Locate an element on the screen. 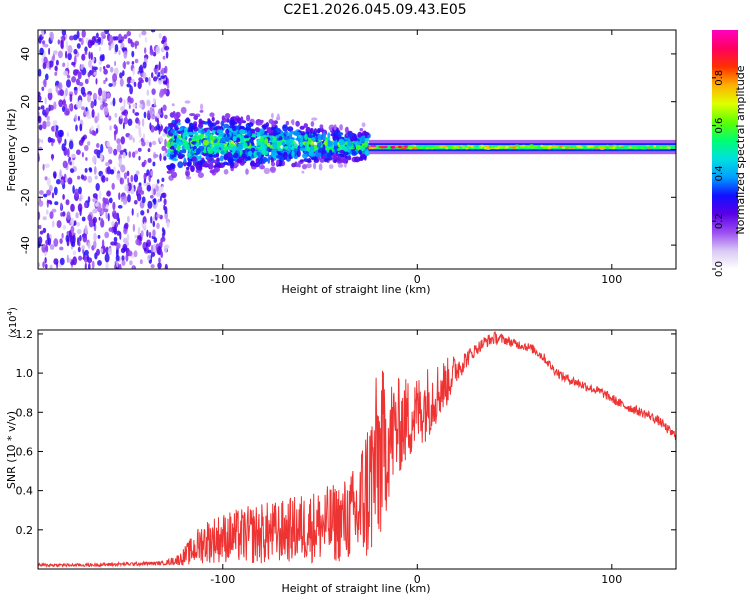 The image size is (750, 600). snr-y-tick-label: 0.4 is located at coordinates (25, 491).